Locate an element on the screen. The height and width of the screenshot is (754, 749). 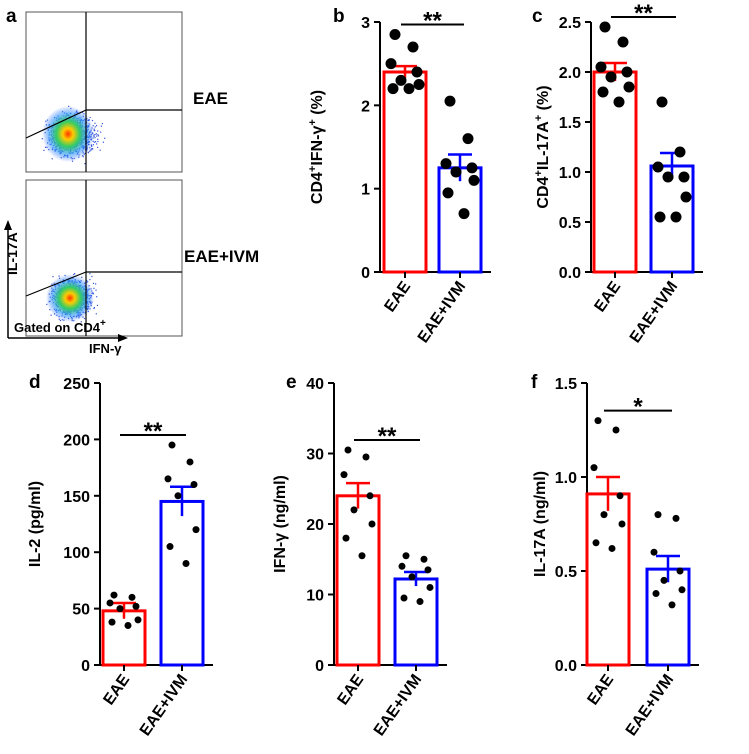
significance-label: * is located at coordinates (638, 407).